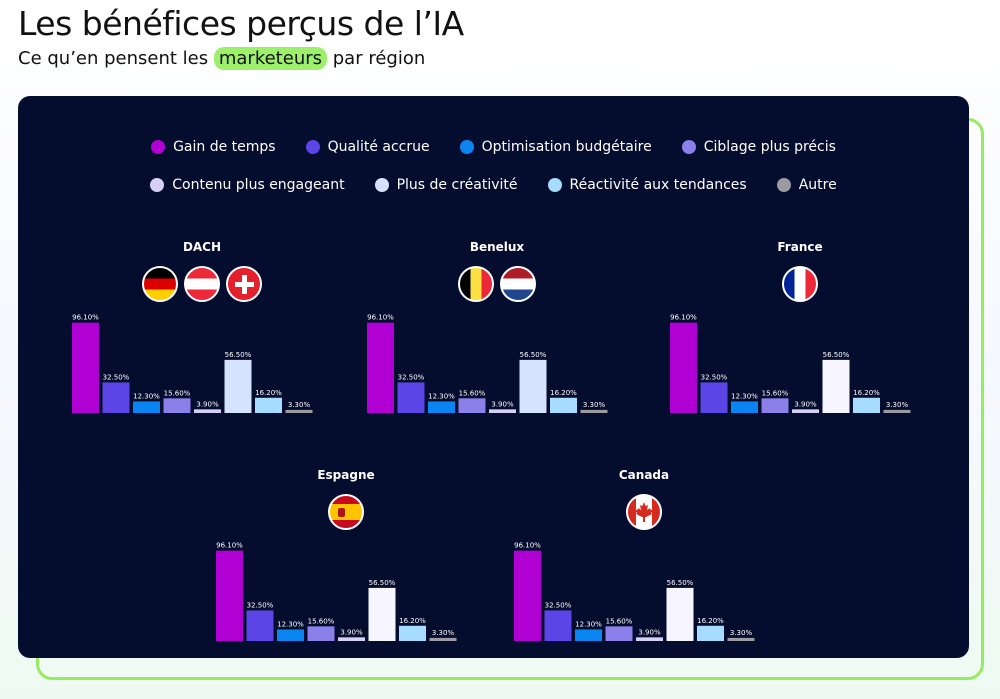 This screenshot has width=1000, height=699. Describe the element at coordinates (518, 284) in the screenshot. I see `netherlands-flag-icon` at that location.